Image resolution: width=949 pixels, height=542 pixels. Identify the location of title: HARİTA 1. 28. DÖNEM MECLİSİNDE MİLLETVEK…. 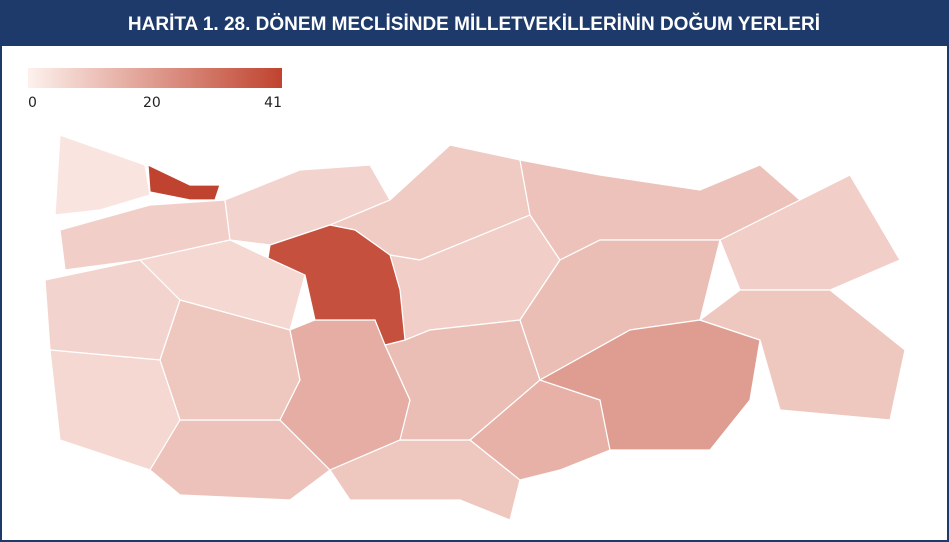
(474, 24).